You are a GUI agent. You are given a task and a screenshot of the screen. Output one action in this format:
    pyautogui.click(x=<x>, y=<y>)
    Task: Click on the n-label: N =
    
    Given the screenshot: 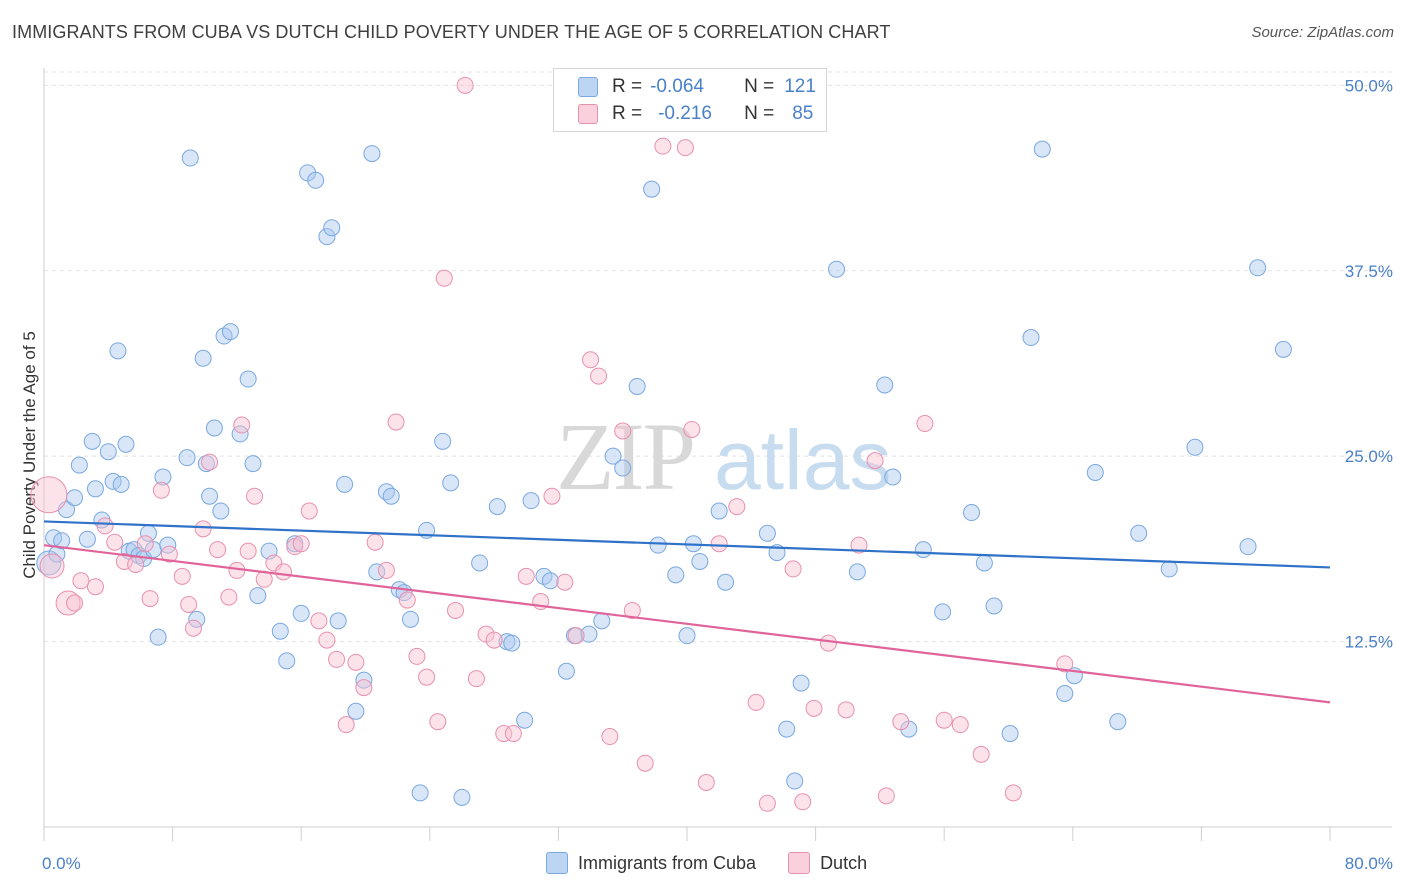 What is the action you would take?
    pyautogui.click(x=759, y=86)
    